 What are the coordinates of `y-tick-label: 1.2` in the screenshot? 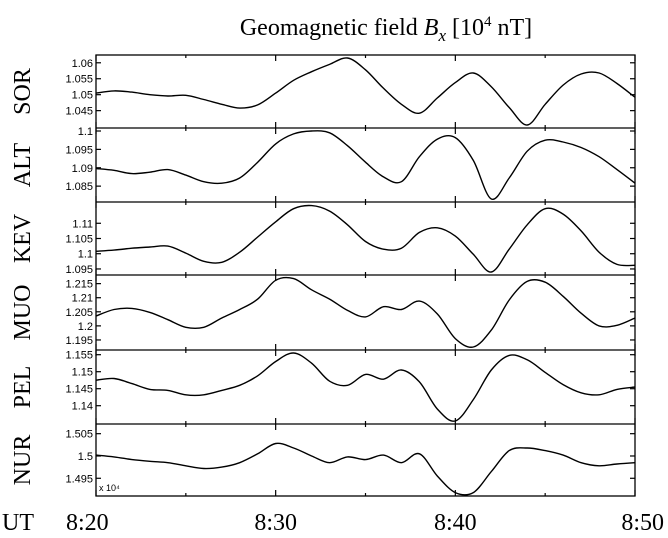 It's located at (85, 327).